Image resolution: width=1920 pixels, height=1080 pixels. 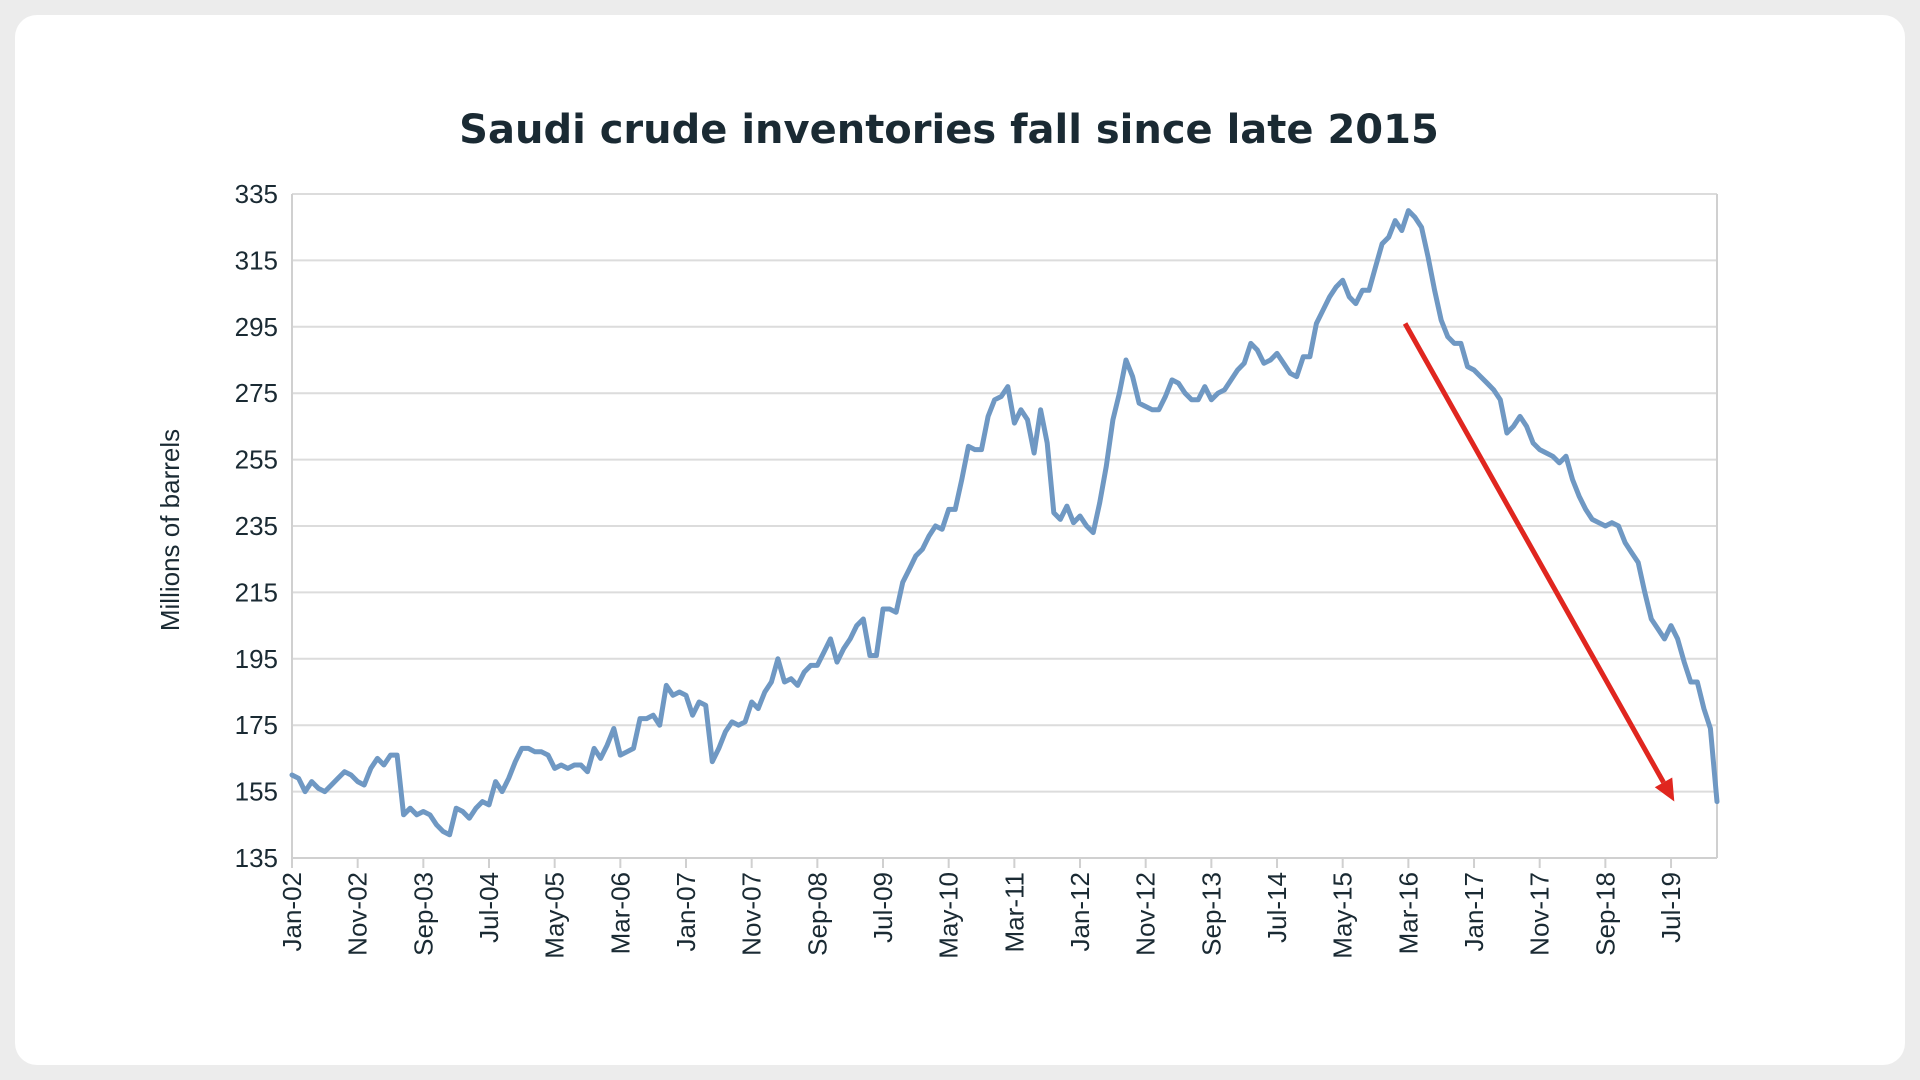 I want to click on x-tick-label: May-10, so click(x=949, y=915).